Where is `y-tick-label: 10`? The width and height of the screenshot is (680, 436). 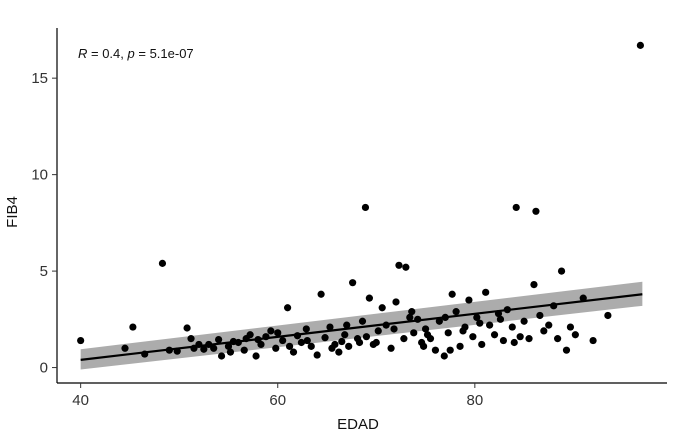 y-tick-label: 10 is located at coordinates (39, 175).